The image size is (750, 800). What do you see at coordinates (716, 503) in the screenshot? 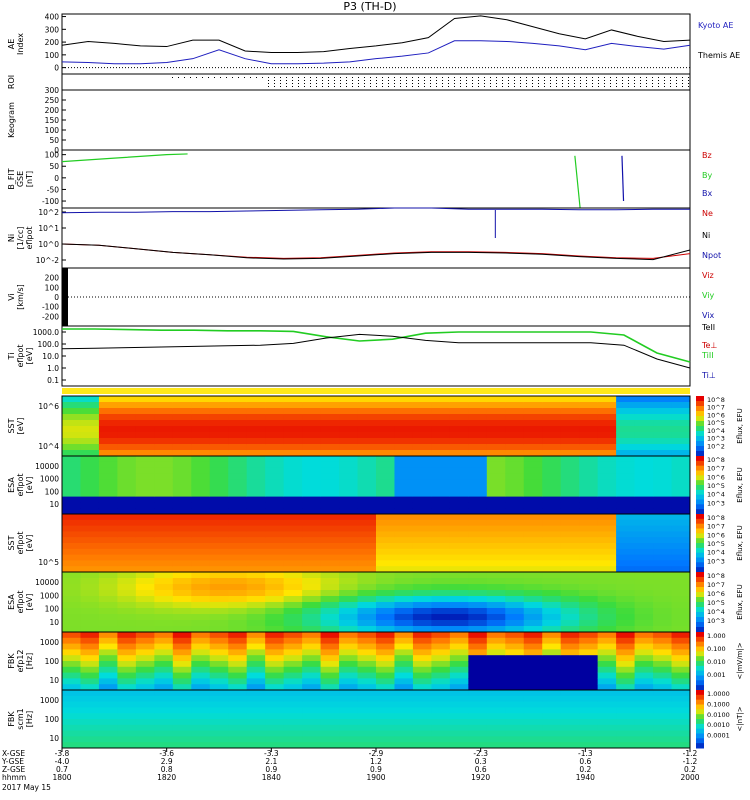
I see `colorbar-tick: 10^3` at bounding box center [716, 503].